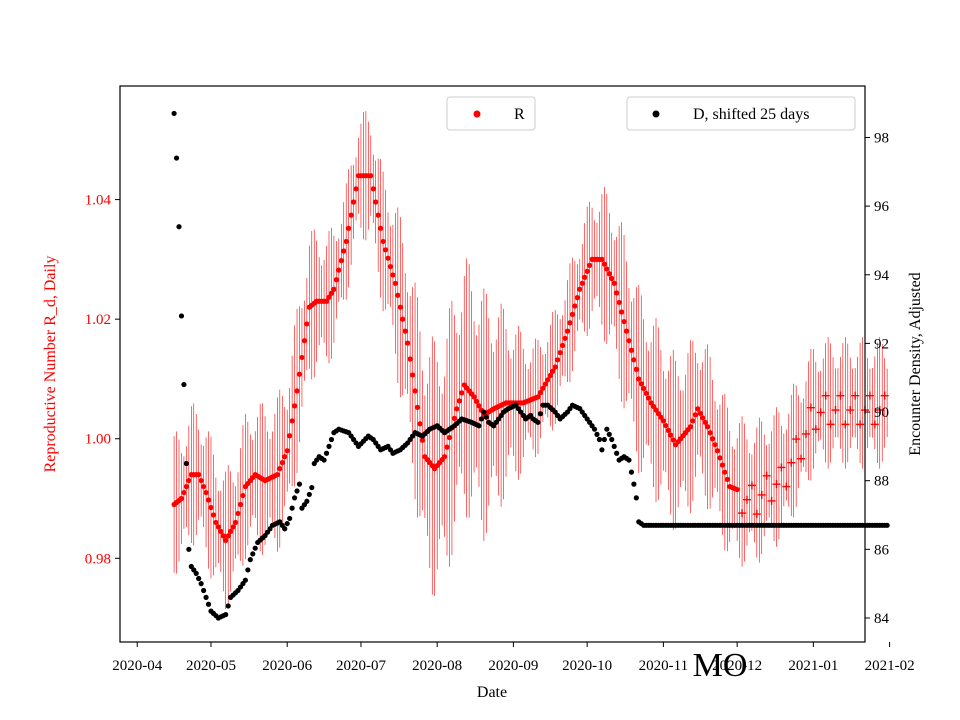  I want to click on legend-r: R, so click(491, 113).